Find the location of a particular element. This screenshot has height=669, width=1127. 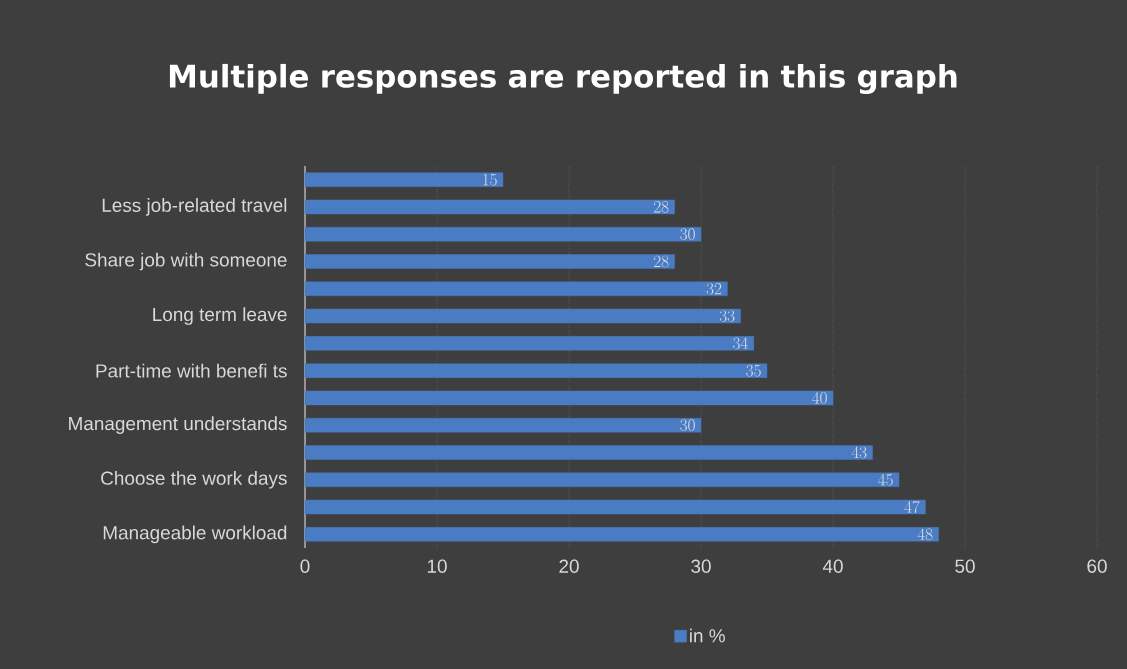

x-tick-label: 40 is located at coordinates (832, 566).